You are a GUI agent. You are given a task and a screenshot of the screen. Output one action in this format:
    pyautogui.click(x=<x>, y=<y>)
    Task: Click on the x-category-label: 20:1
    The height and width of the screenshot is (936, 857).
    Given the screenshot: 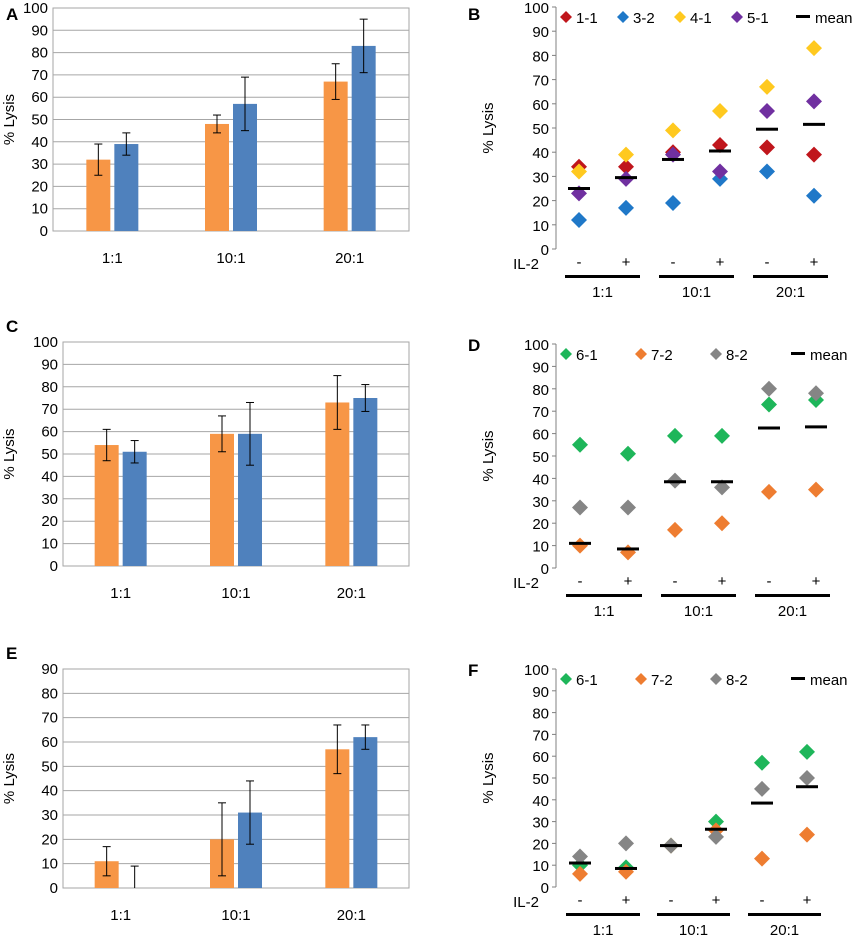 What is the action you would take?
    pyautogui.click(x=351, y=915)
    